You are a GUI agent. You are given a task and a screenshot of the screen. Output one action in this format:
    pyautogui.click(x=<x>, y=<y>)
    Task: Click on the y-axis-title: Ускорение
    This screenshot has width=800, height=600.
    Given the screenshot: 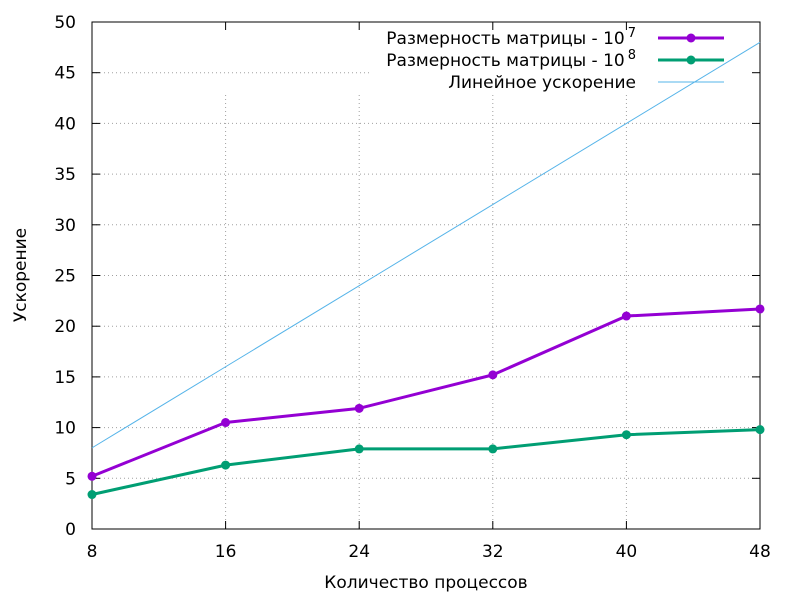 What is the action you would take?
    pyautogui.click(x=21, y=275)
    